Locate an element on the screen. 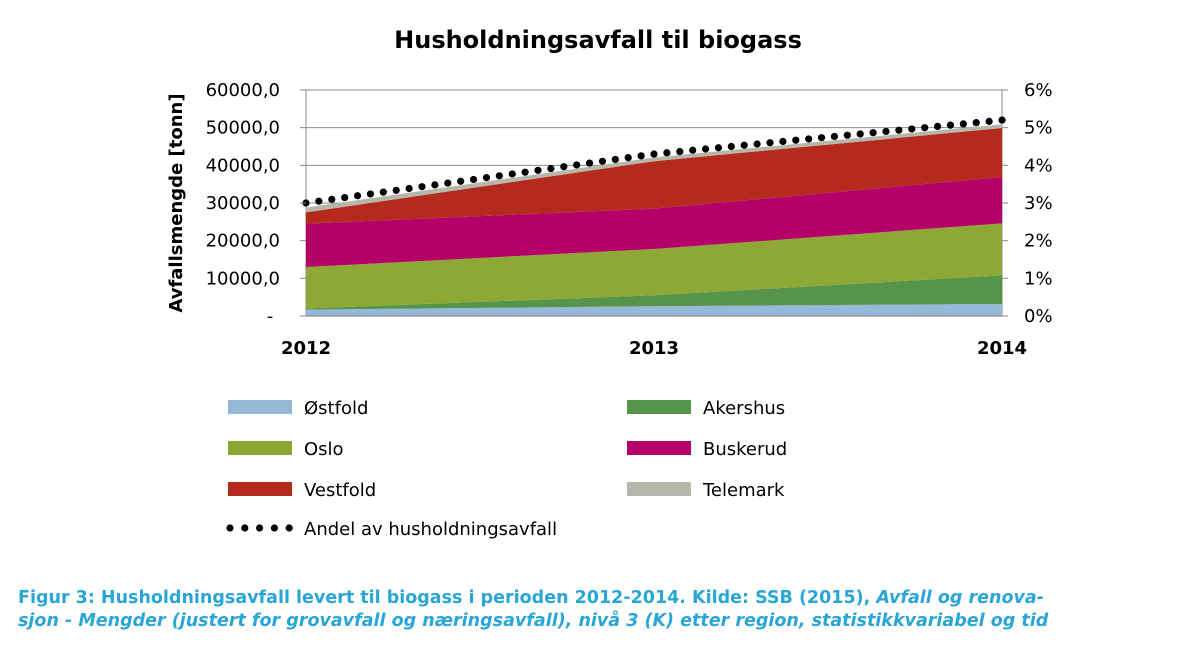  legend-label: Akershus is located at coordinates (744, 408).